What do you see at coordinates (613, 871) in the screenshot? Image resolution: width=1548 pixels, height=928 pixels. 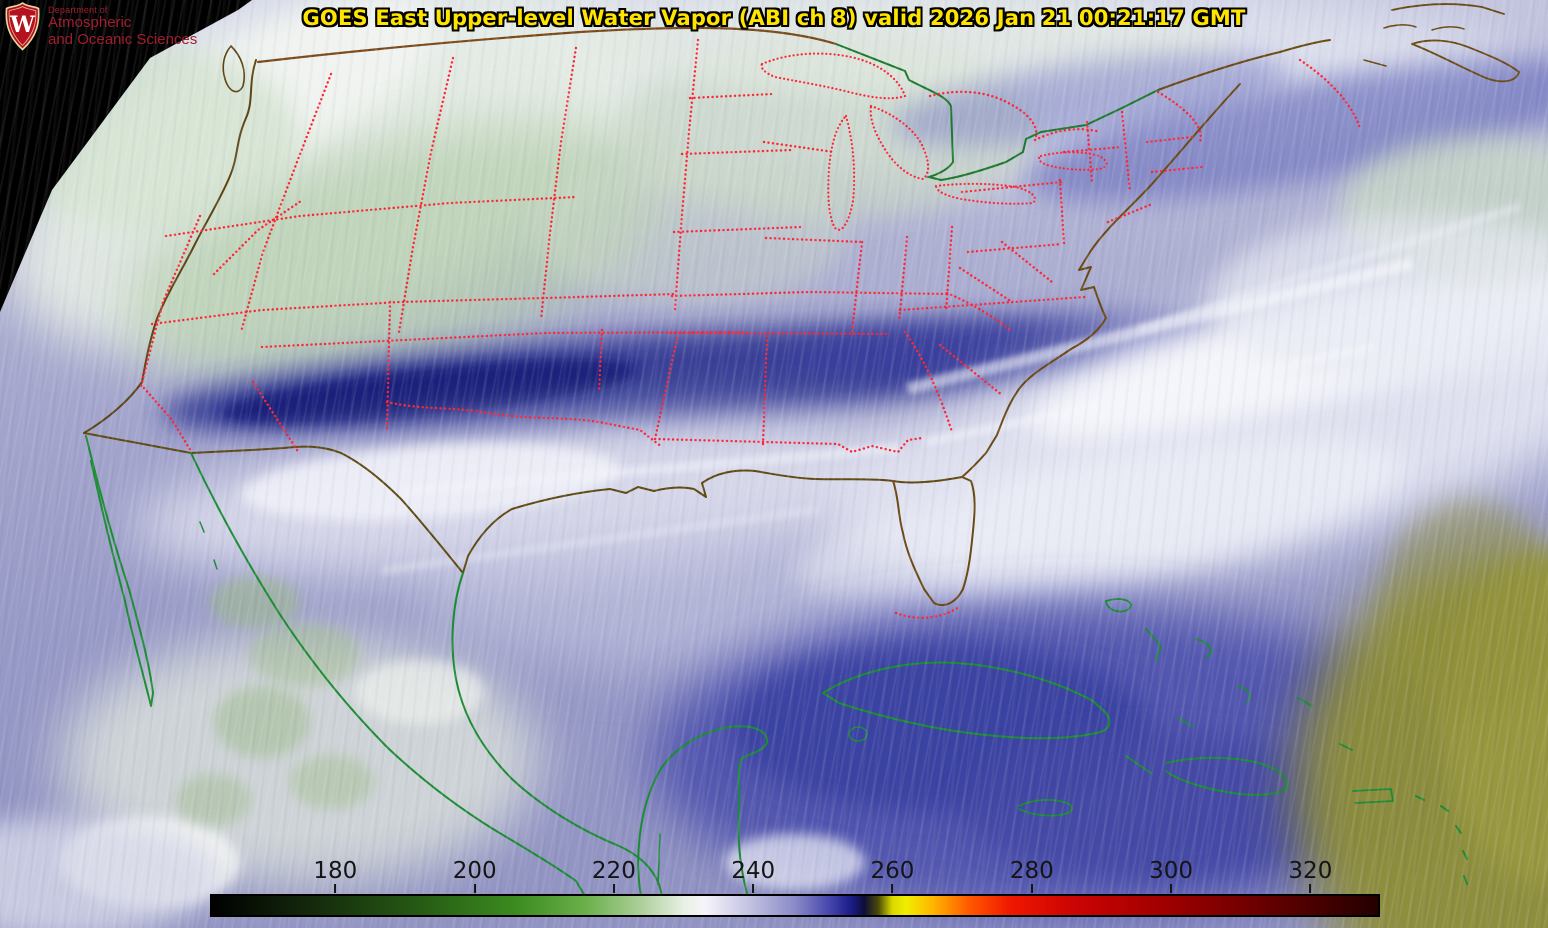 I see `colorbar-tick-label: 220` at bounding box center [613, 871].